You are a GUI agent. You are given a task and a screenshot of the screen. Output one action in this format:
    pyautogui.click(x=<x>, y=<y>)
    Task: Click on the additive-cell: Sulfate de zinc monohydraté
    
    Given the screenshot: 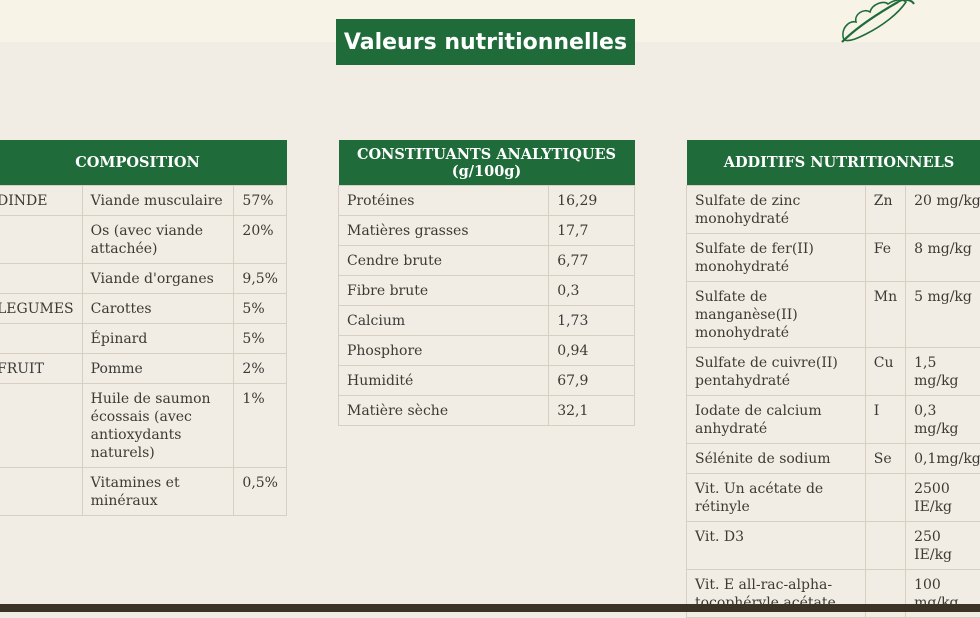 What is the action you would take?
    pyautogui.click(x=776, y=210)
    